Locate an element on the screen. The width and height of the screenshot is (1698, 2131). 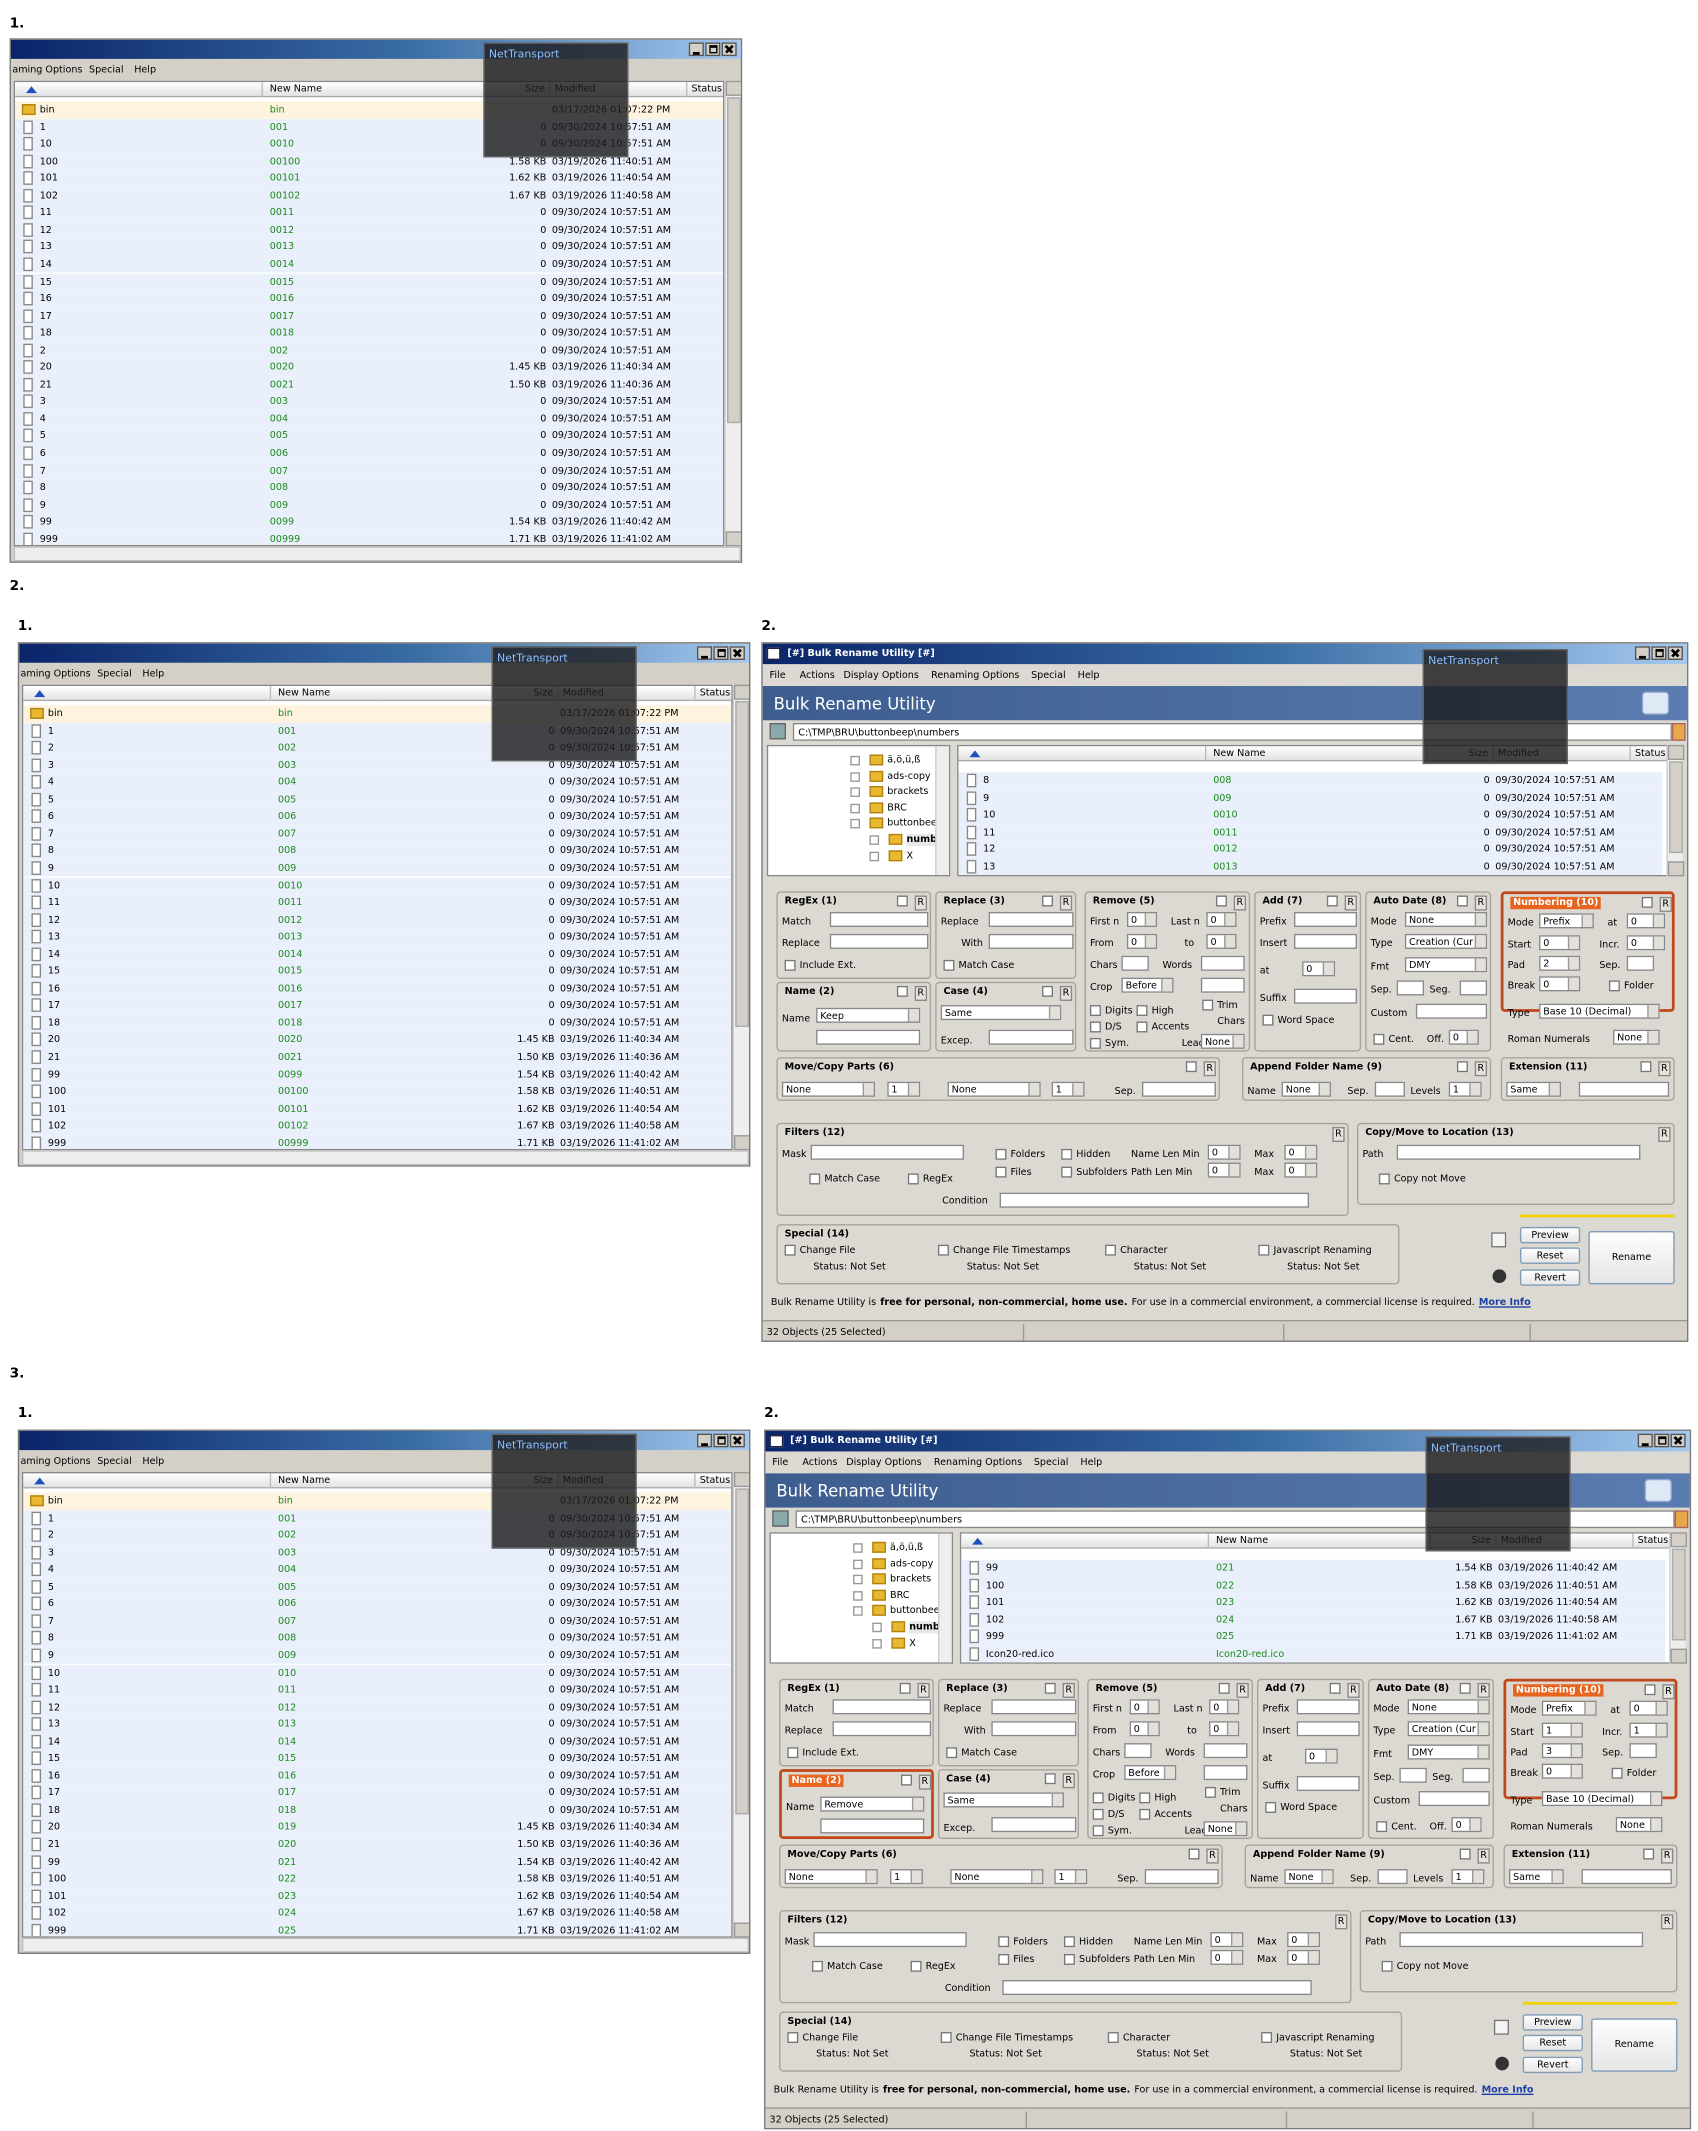
file-row: 6 006 0 09/30/2024 10:57:51 AM is located at coordinates (377, 817).